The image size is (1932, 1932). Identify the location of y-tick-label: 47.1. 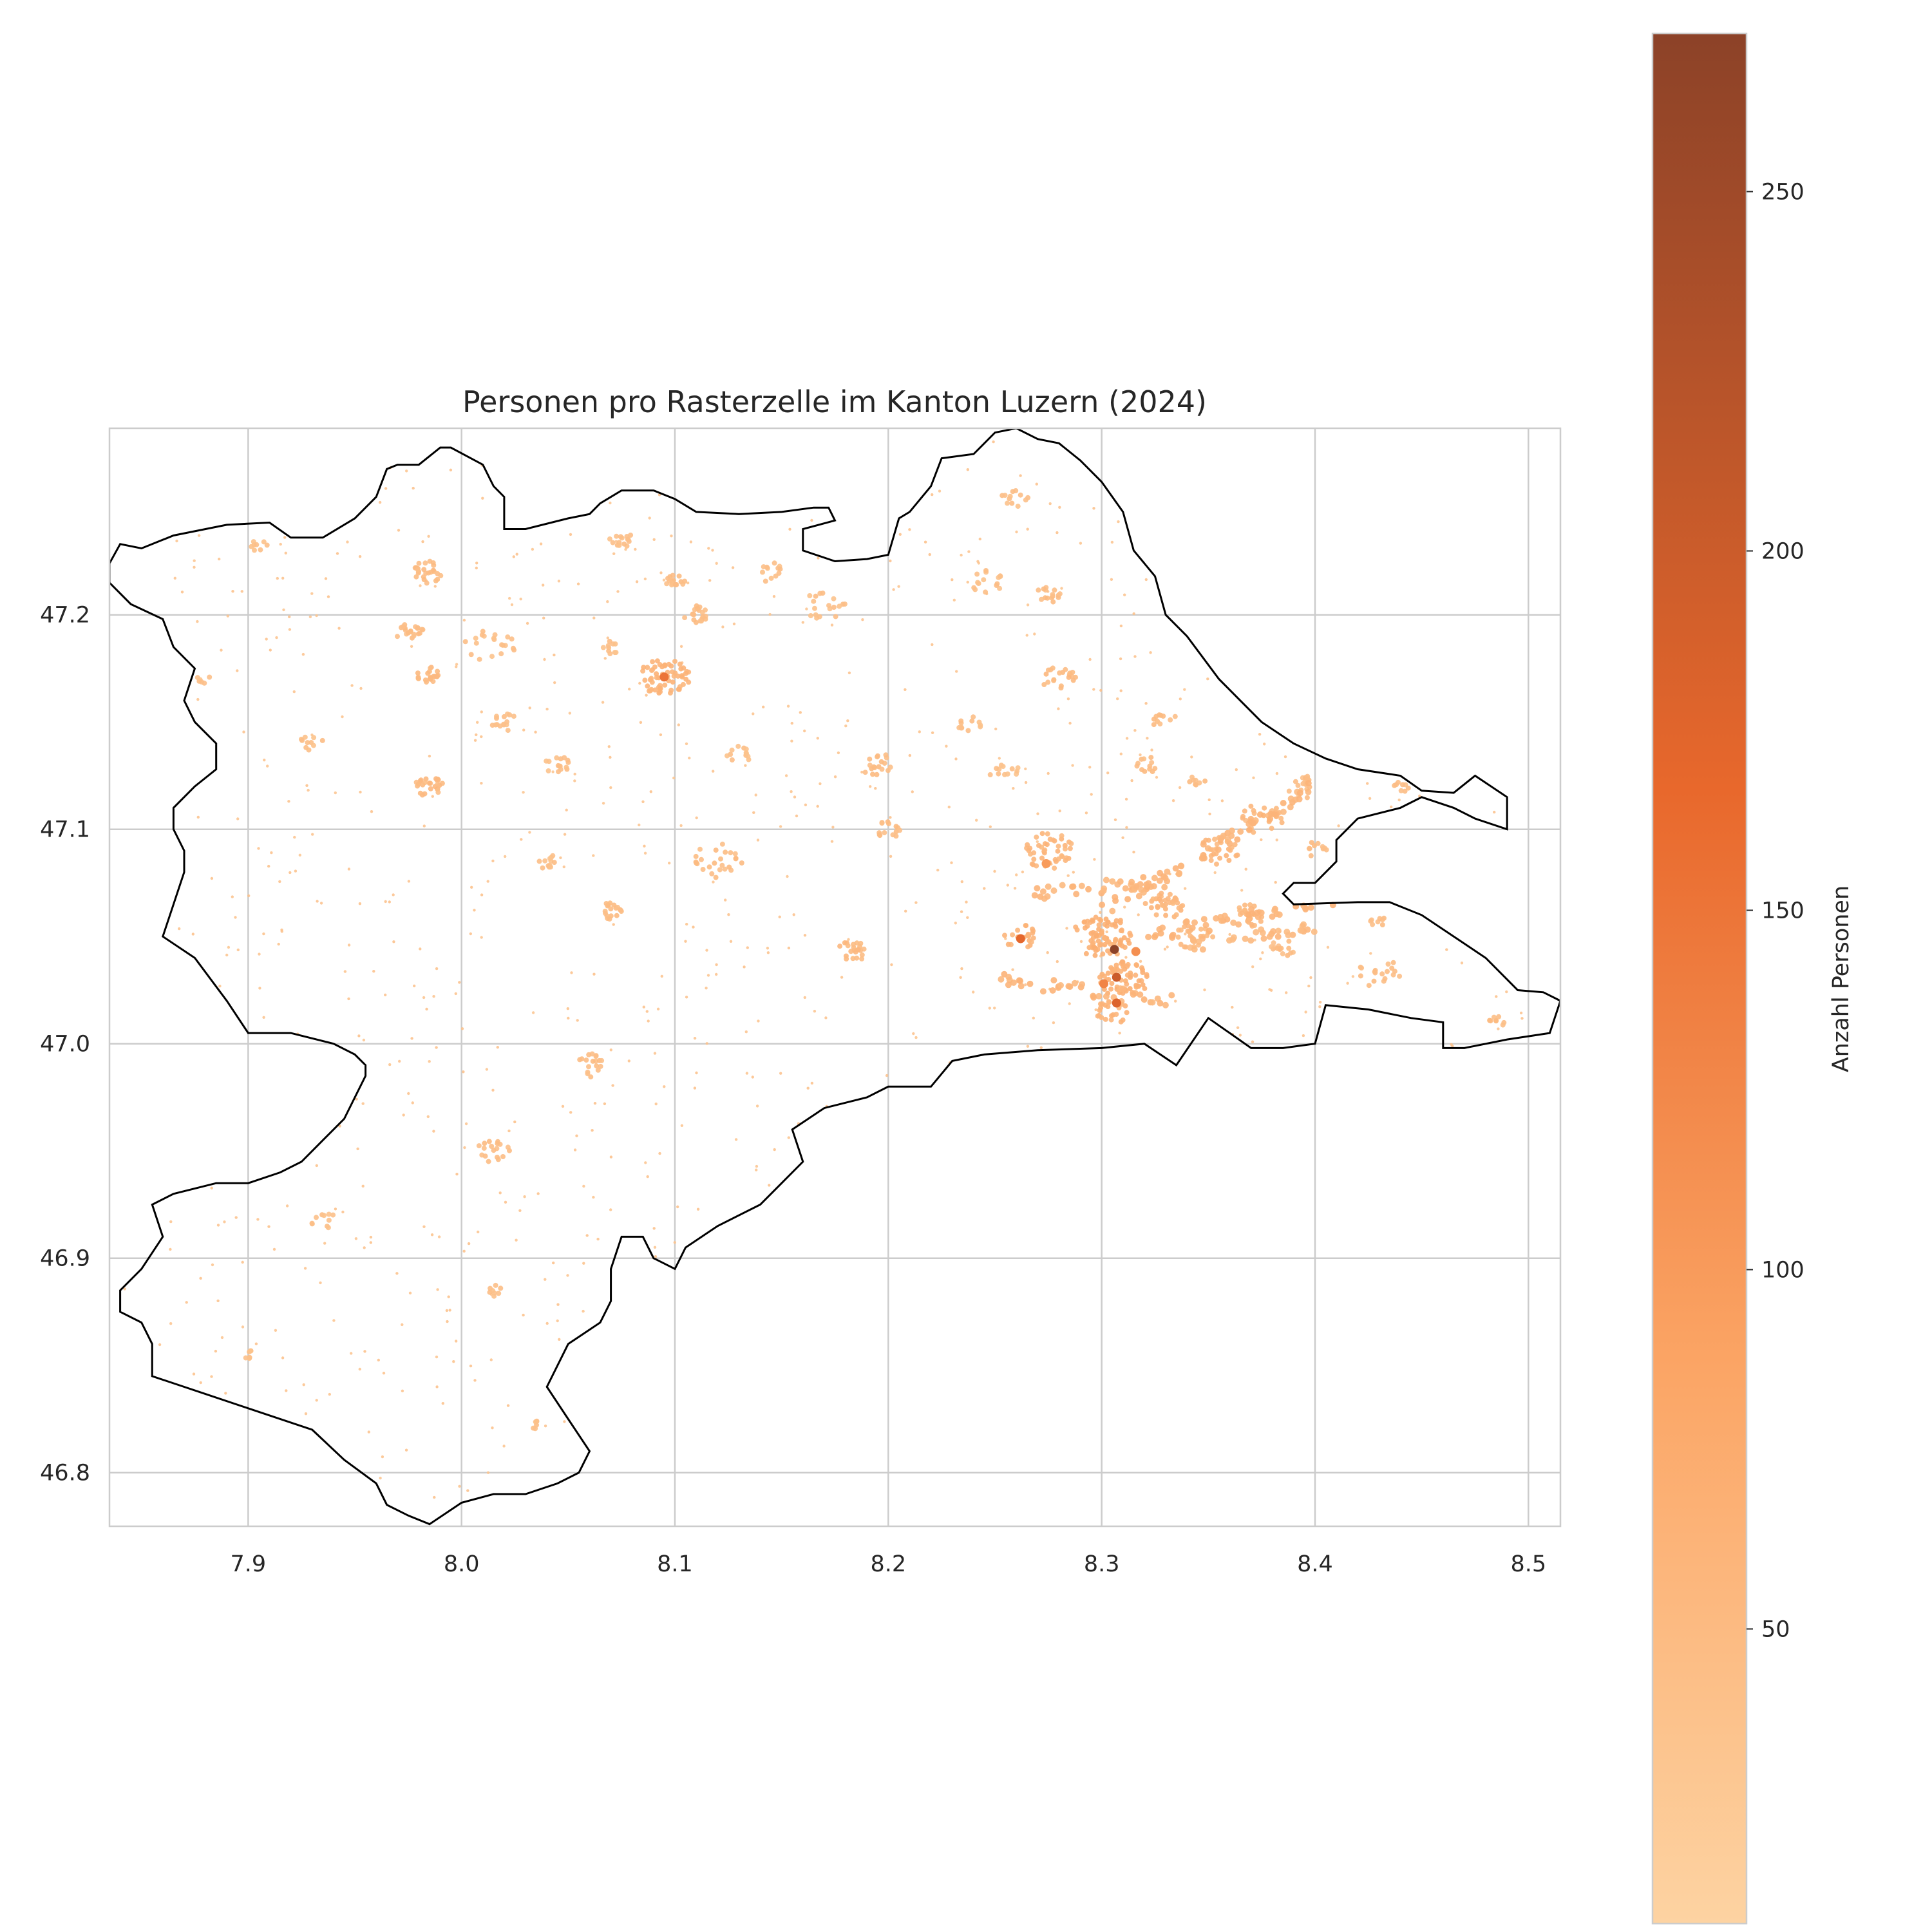
(65, 830).